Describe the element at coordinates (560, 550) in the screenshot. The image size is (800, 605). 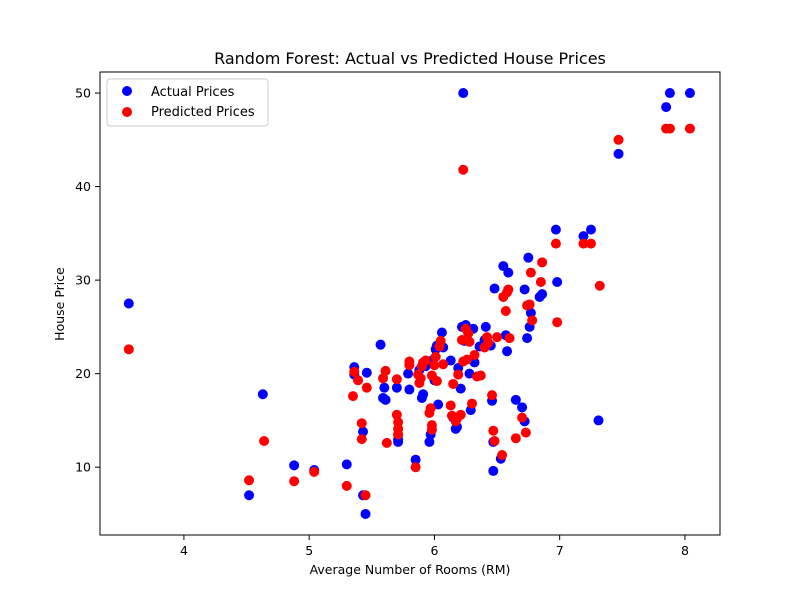
I see `x-tick-label-7: 7` at that location.